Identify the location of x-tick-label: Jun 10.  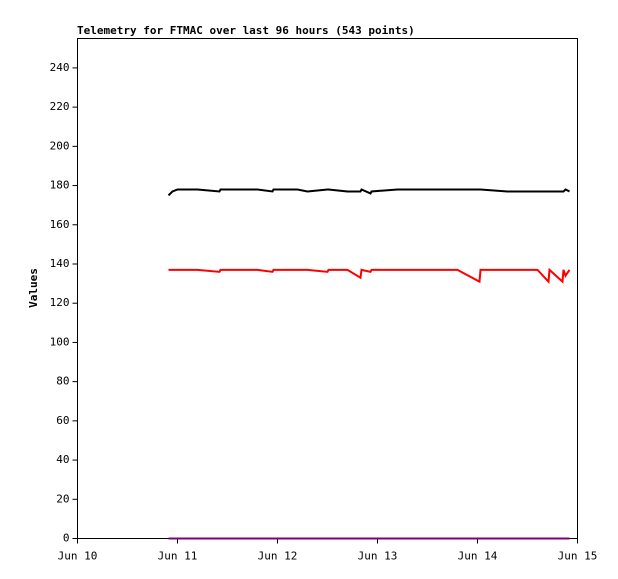
(78, 556).